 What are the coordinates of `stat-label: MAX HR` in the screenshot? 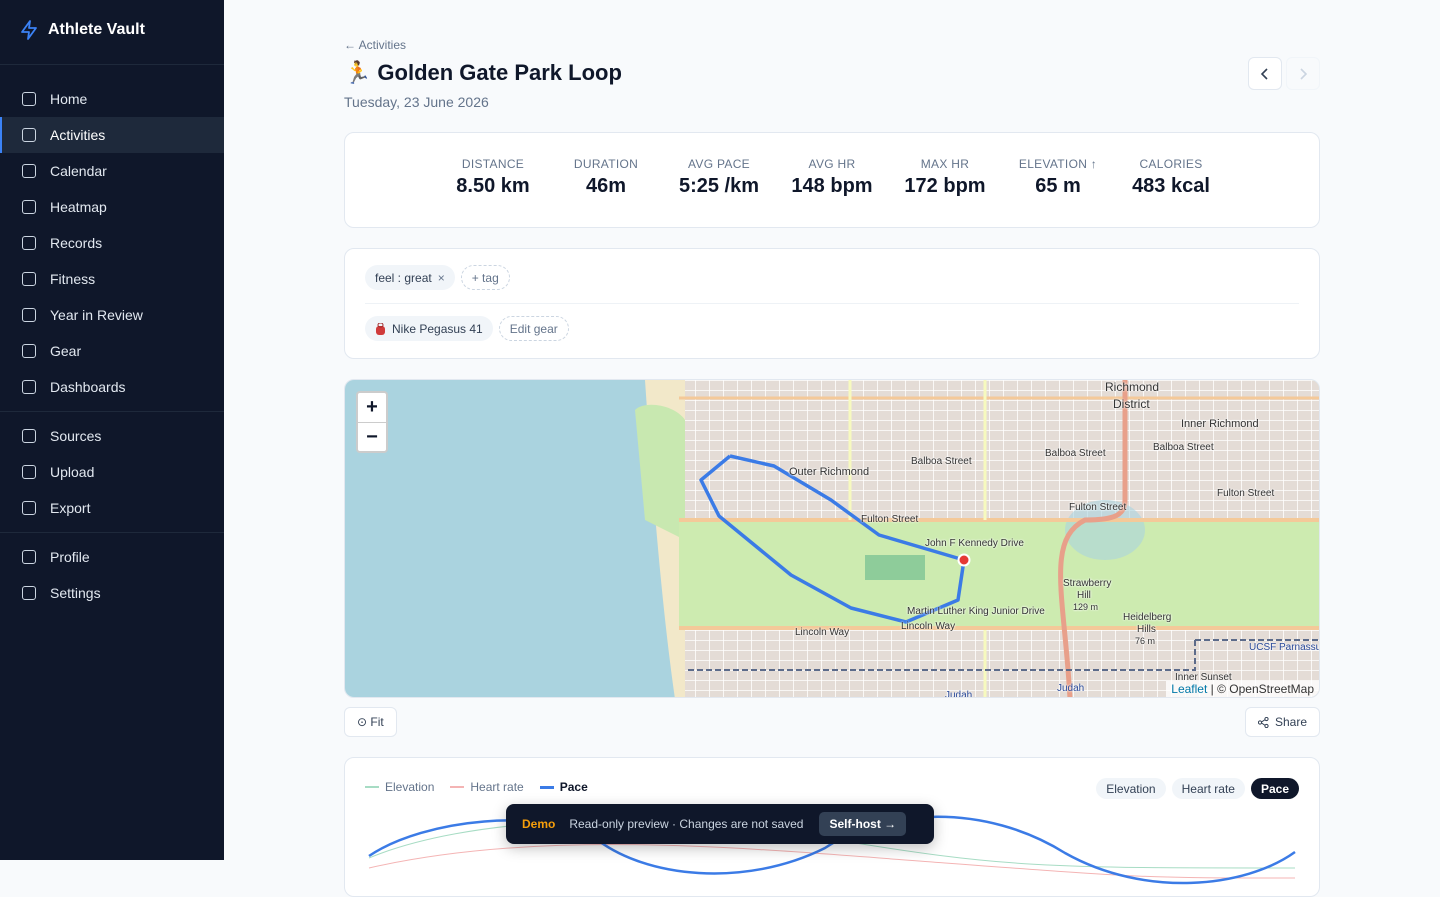 It's located at (945, 164).